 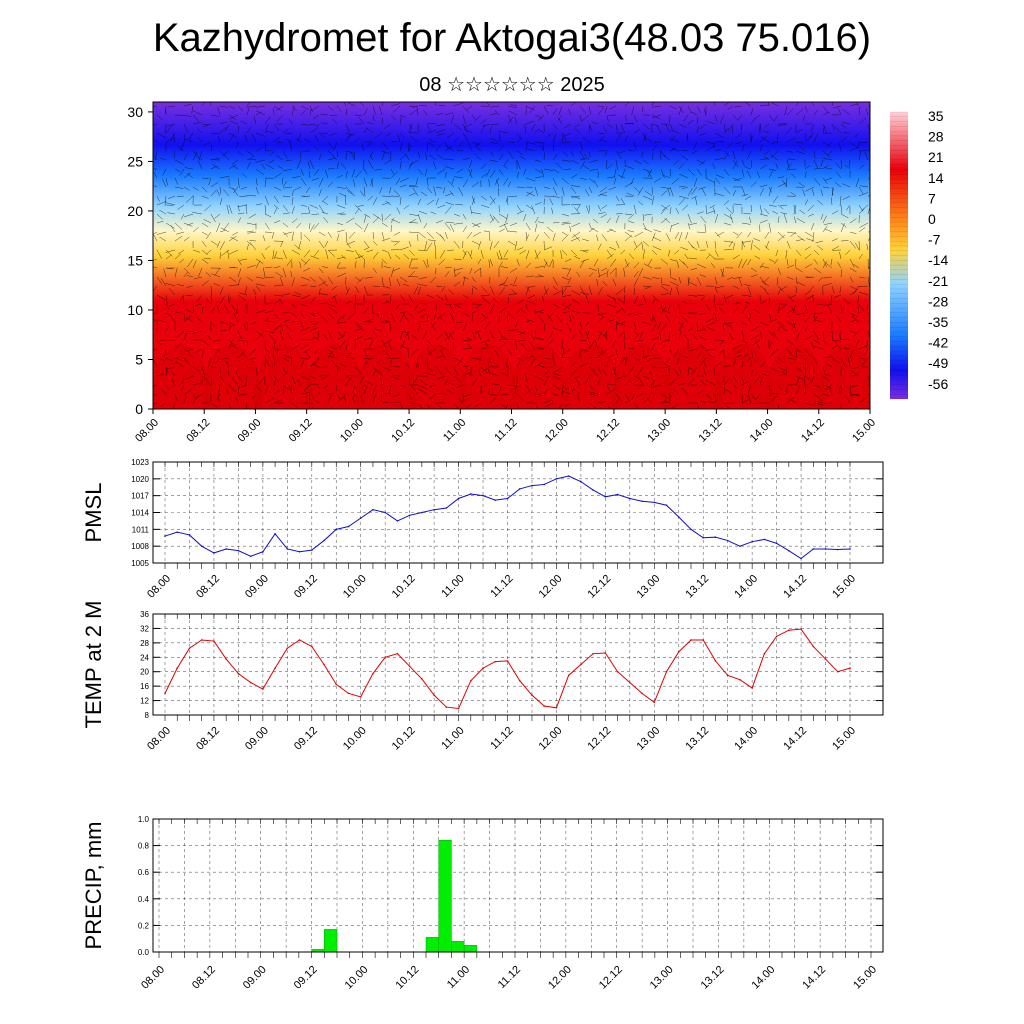 What do you see at coordinates (306, 739) in the screenshot?
I see `x-tick-label: 09.12` at bounding box center [306, 739].